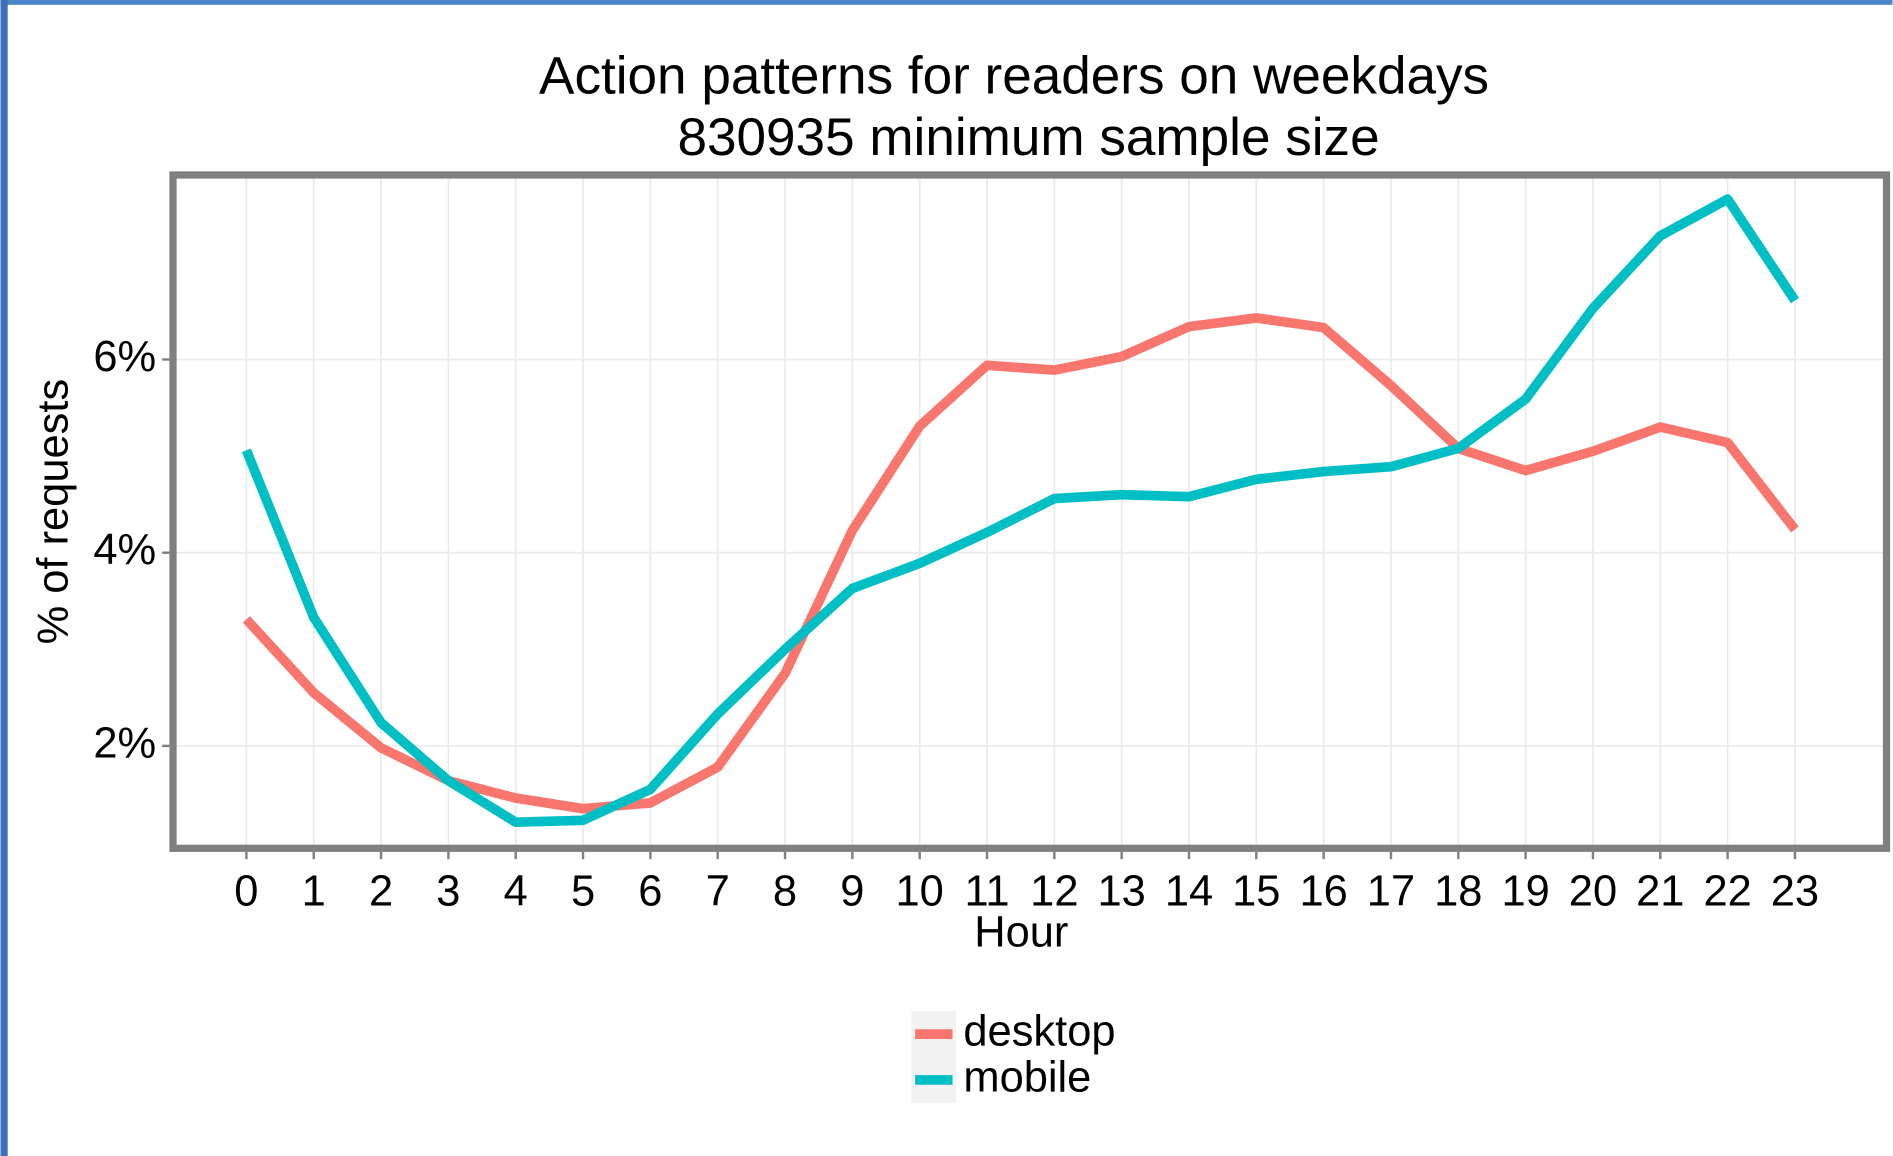 The width and height of the screenshot is (1893, 1156). Describe the element at coordinates (1256, 892) in the screenshot. I see `x-tick-label: 15` at that location.